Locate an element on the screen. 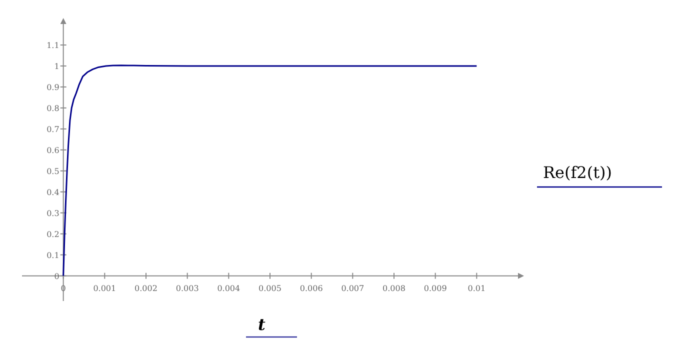 This screenshot has height=345, width=679. x-tick-label: 0.002 is located at coordinates (146, 288).